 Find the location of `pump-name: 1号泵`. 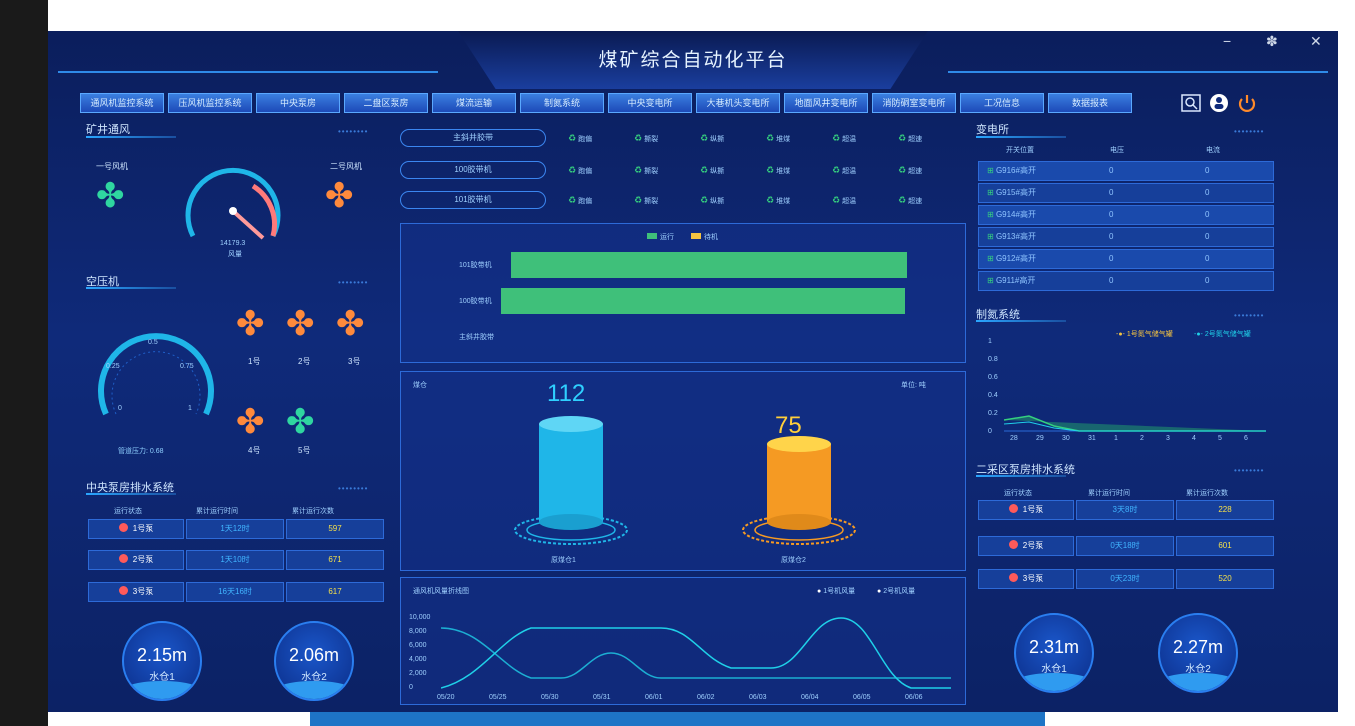

pump-name: 1号泵 is located at coordinates (143, 528).